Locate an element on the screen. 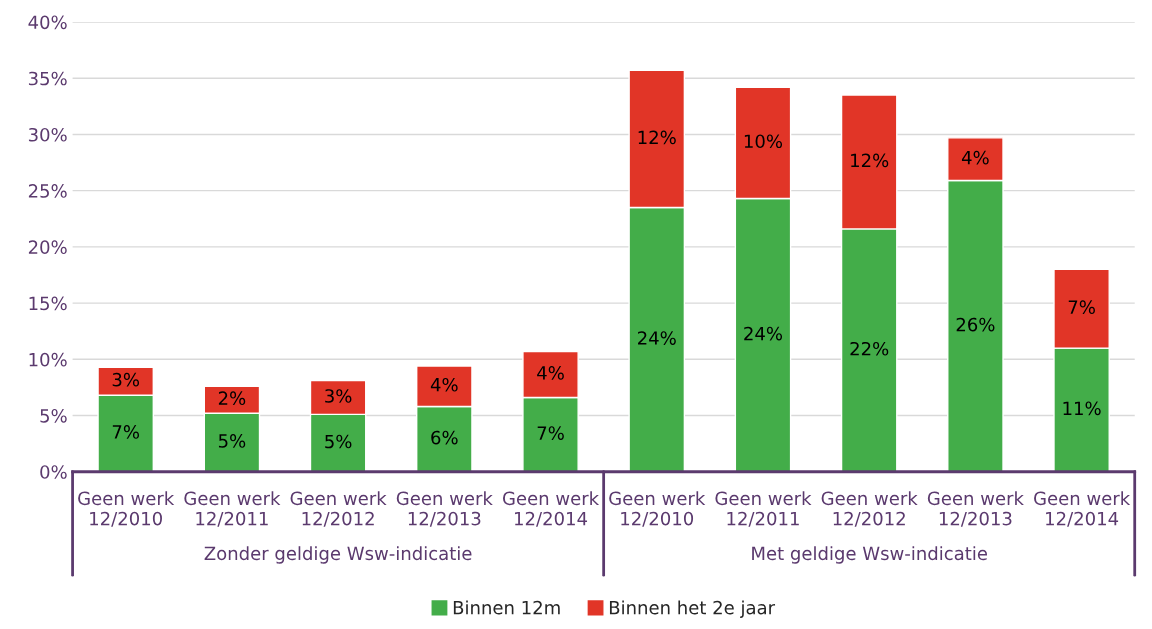  data-label: 10% is located at coordinates (763, 141).